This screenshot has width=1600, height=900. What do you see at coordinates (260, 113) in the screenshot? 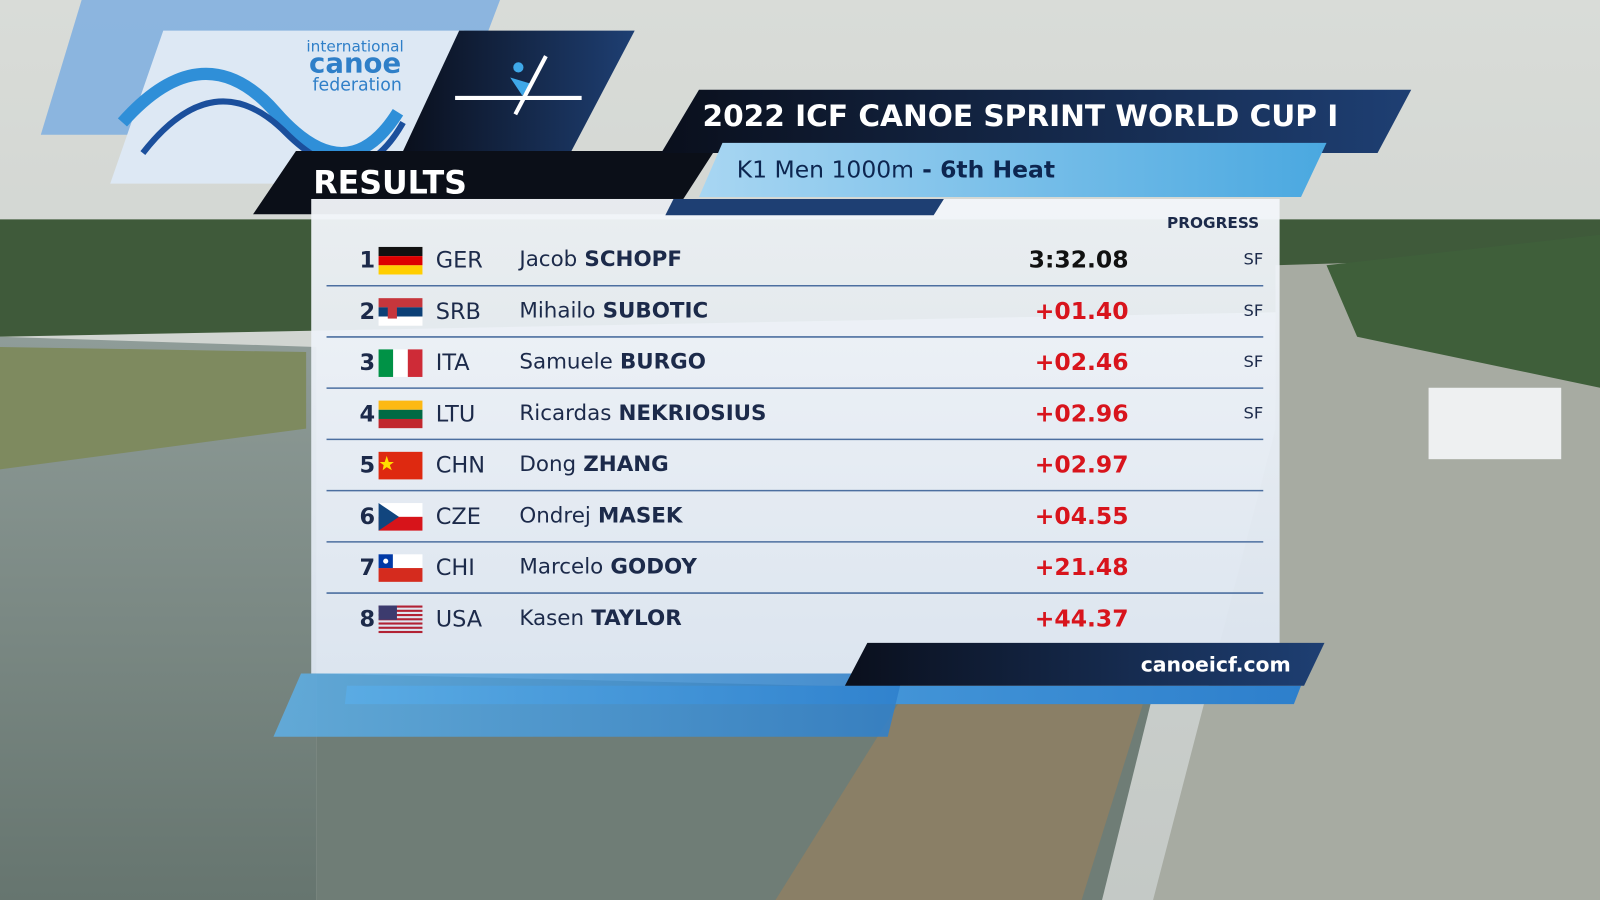
I see `logo-wave` at bounding box center [260, 113].